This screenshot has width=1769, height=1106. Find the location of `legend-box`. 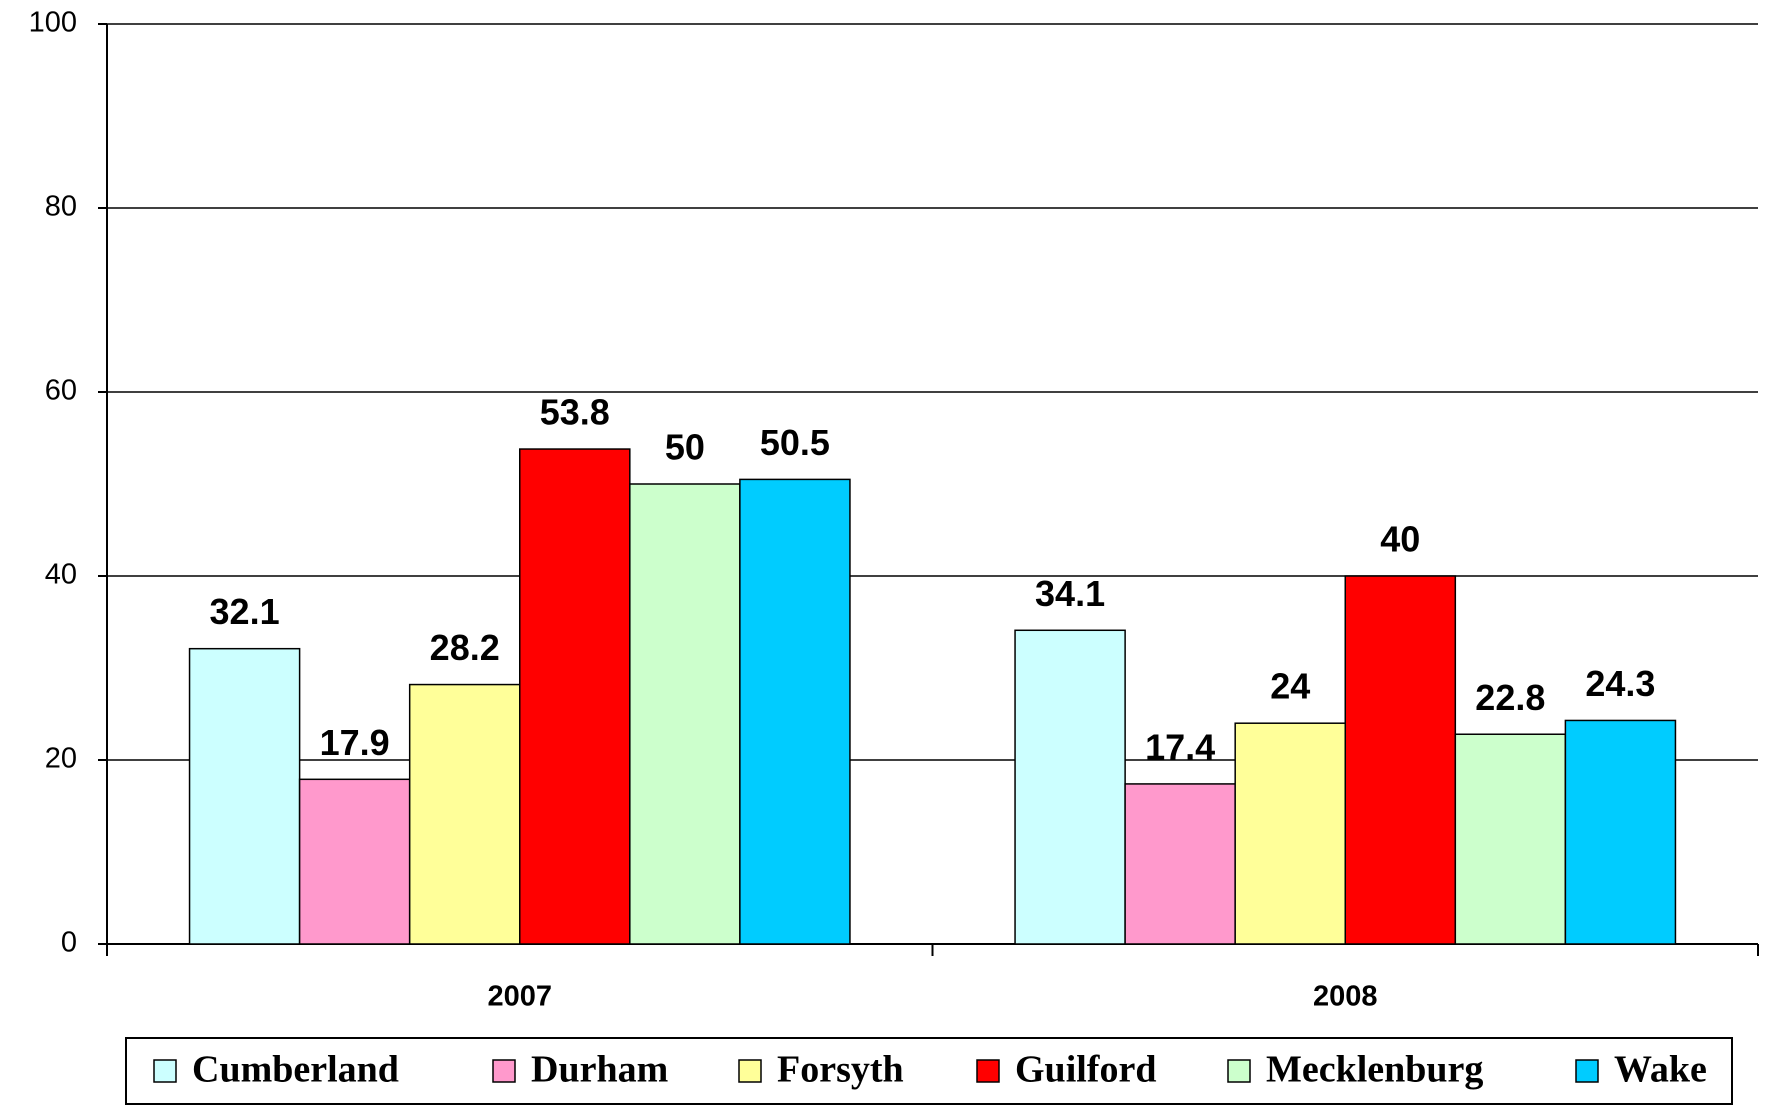

legend-box is located at coordinates (929, 1071).